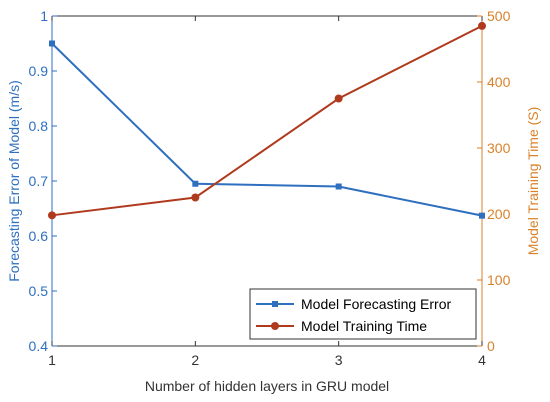 The width and height of the screenshot is (550, 402). Describe the element at coordinates (39, 181) in the screenshot. I see `left-tick-label: 0.7` at that location.